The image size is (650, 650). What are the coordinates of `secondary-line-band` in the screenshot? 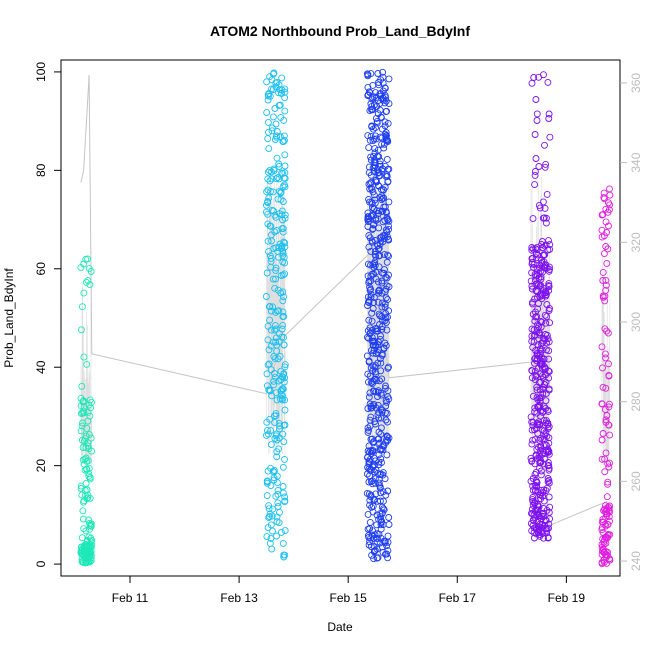 It's located at (86, 375).